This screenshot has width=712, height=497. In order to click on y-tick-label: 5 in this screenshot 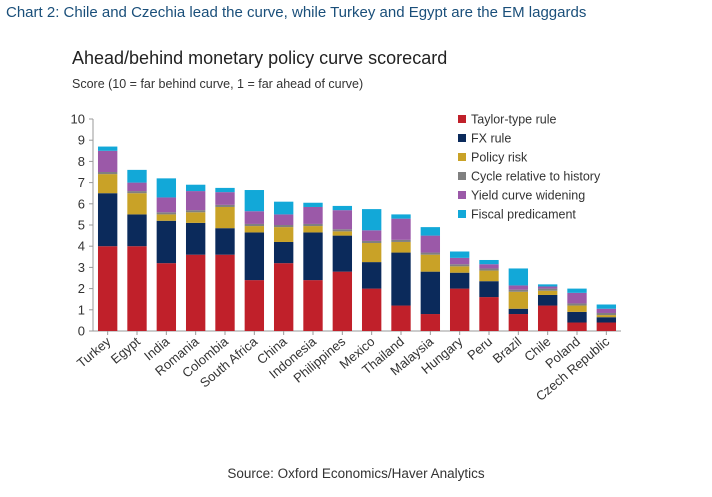, I will do `click(81, 225)`.